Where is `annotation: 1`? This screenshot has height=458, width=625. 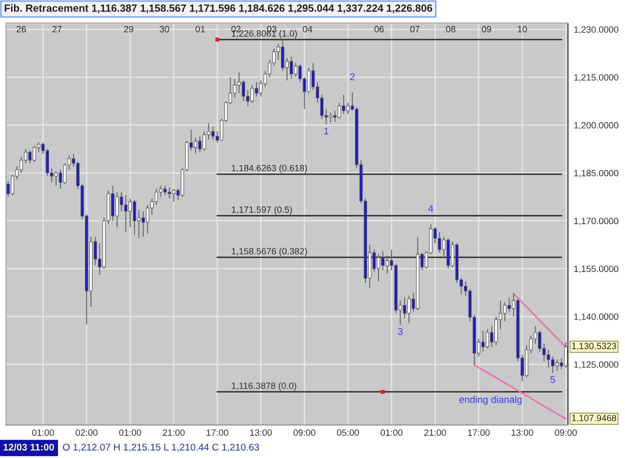
annotation: 1 is located at coordinates (326, 131).